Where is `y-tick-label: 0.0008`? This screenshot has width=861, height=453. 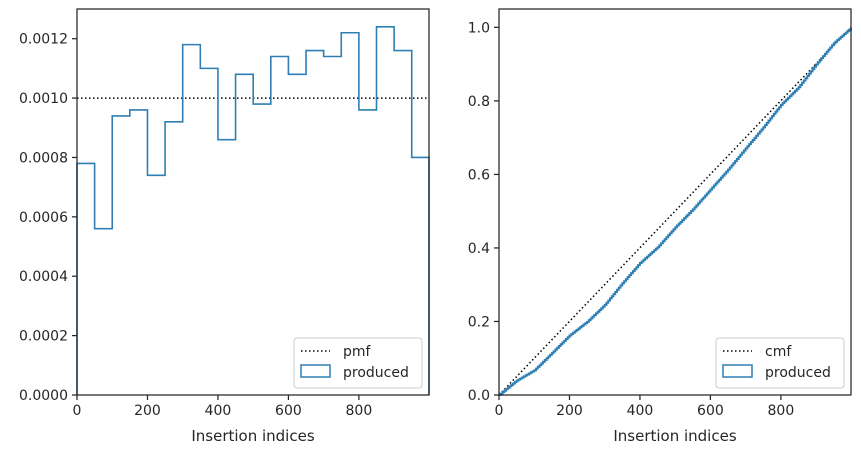 y-tick-label: 0.0008 is located at coordinates (43, 158).